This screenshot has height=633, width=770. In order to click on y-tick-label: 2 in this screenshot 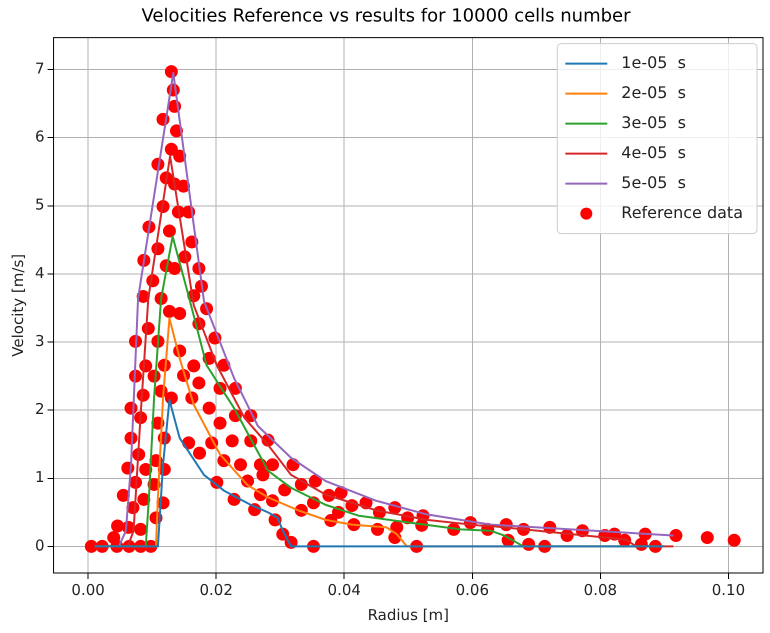, I will do `click(39, 409)`.